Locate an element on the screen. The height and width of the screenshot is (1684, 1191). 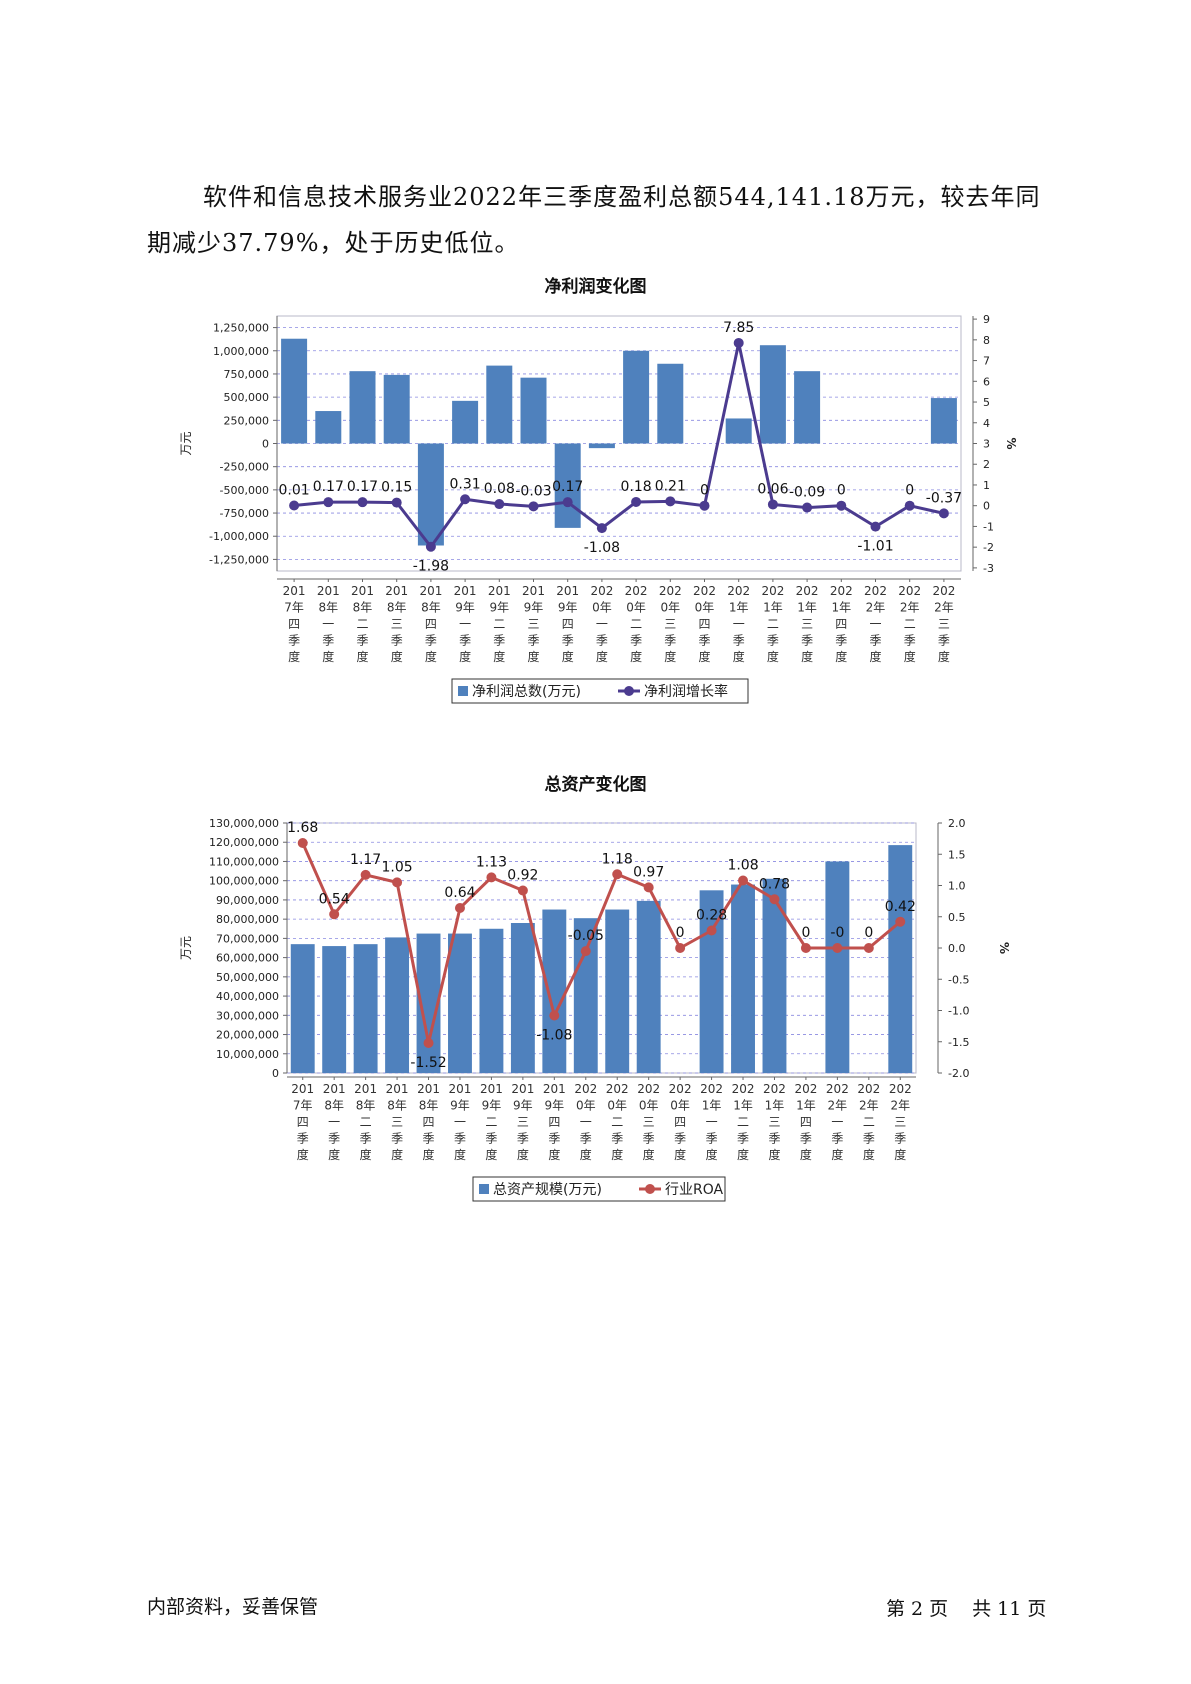
left-tick-label: -250,000 is located at coordinates (244, 467).